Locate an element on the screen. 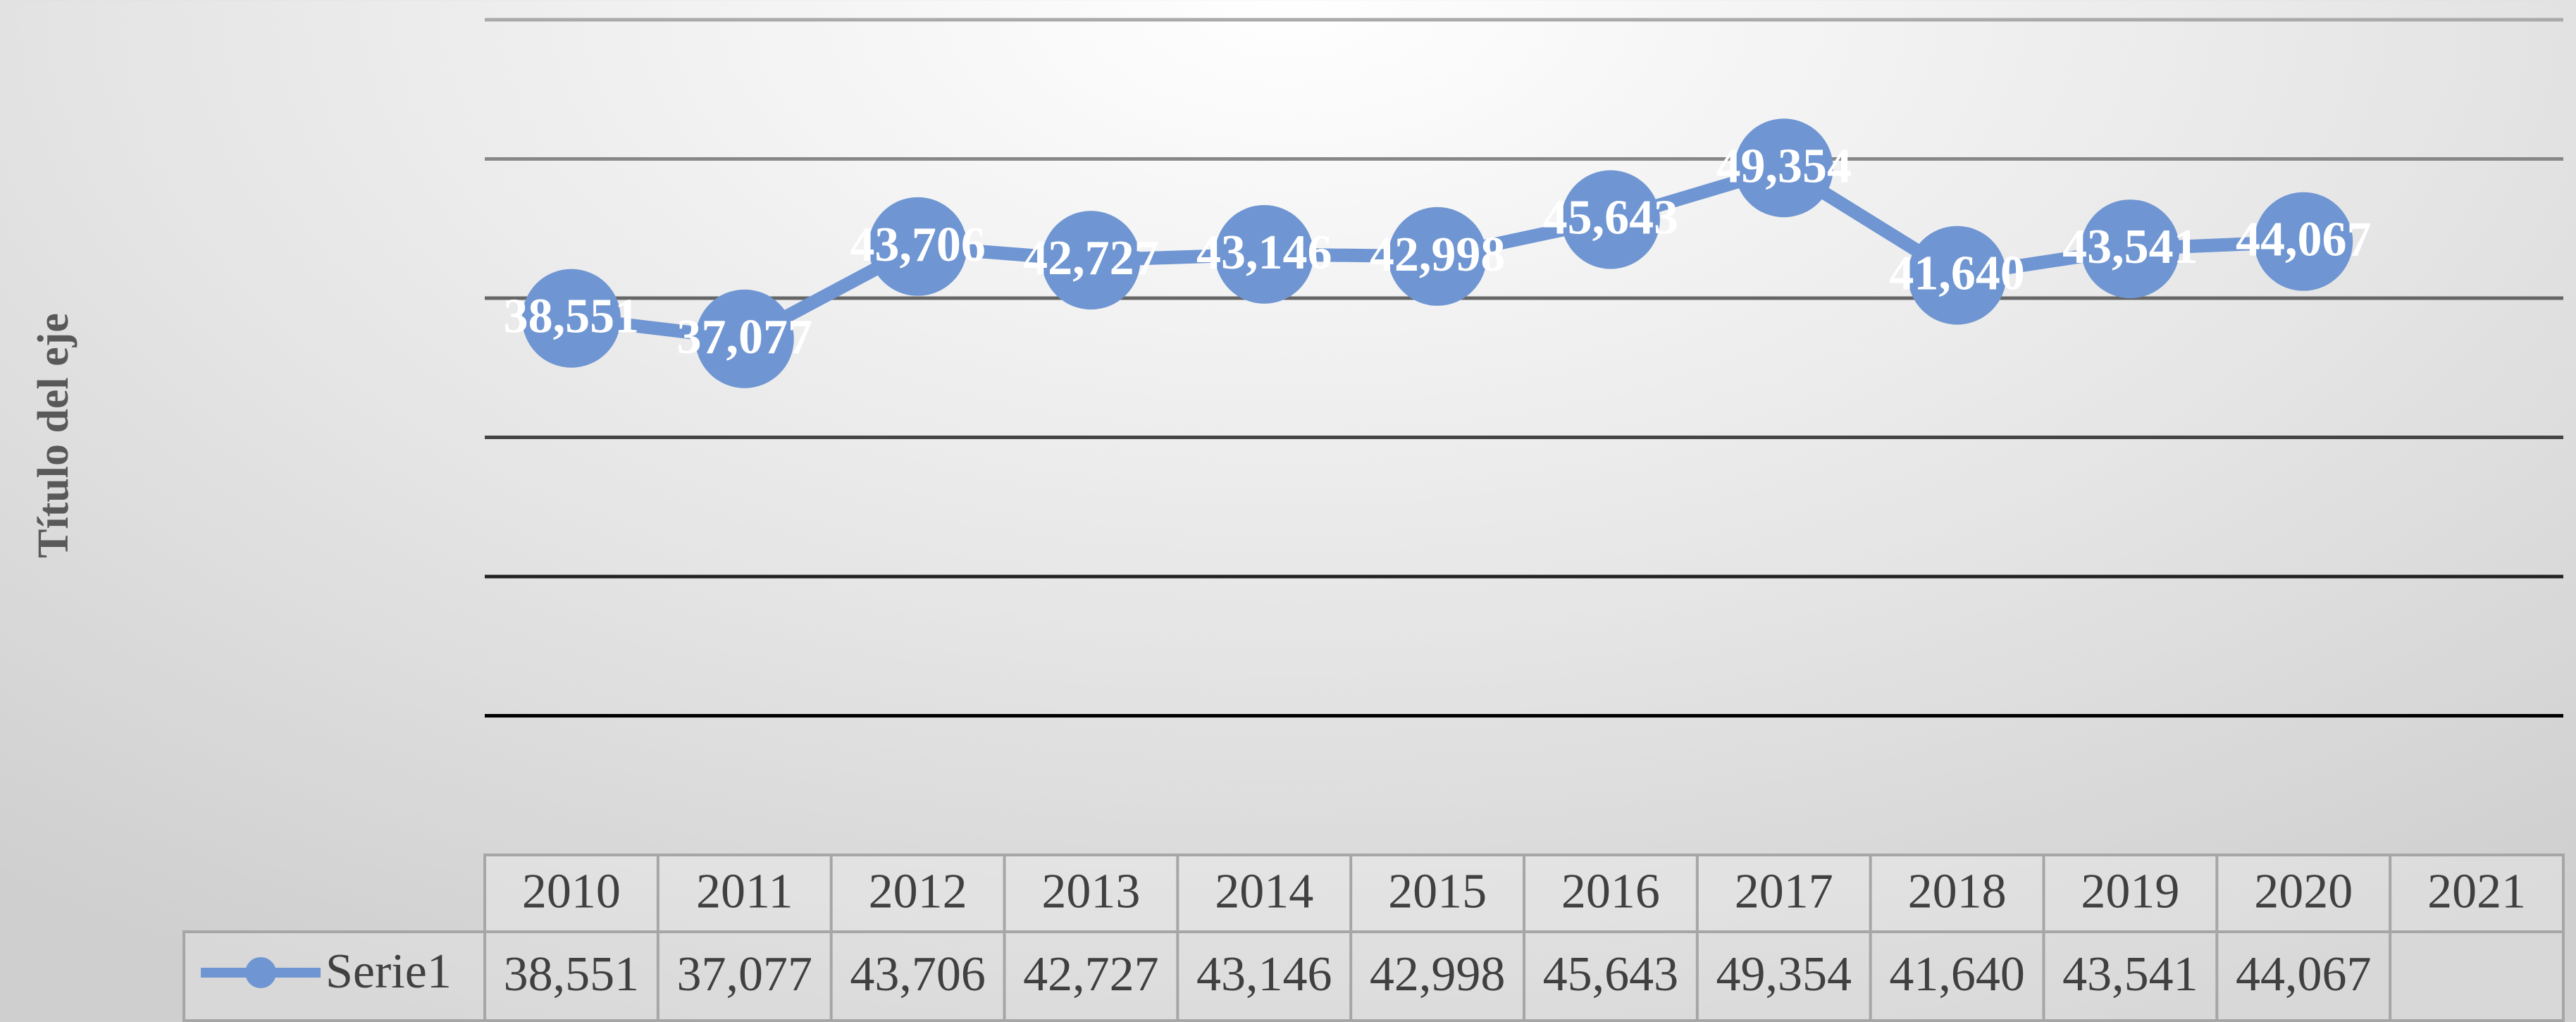 The height and width of the screenshot is (1022, 2576). table-value: 43,541 is located at coordinates (2130, 974).